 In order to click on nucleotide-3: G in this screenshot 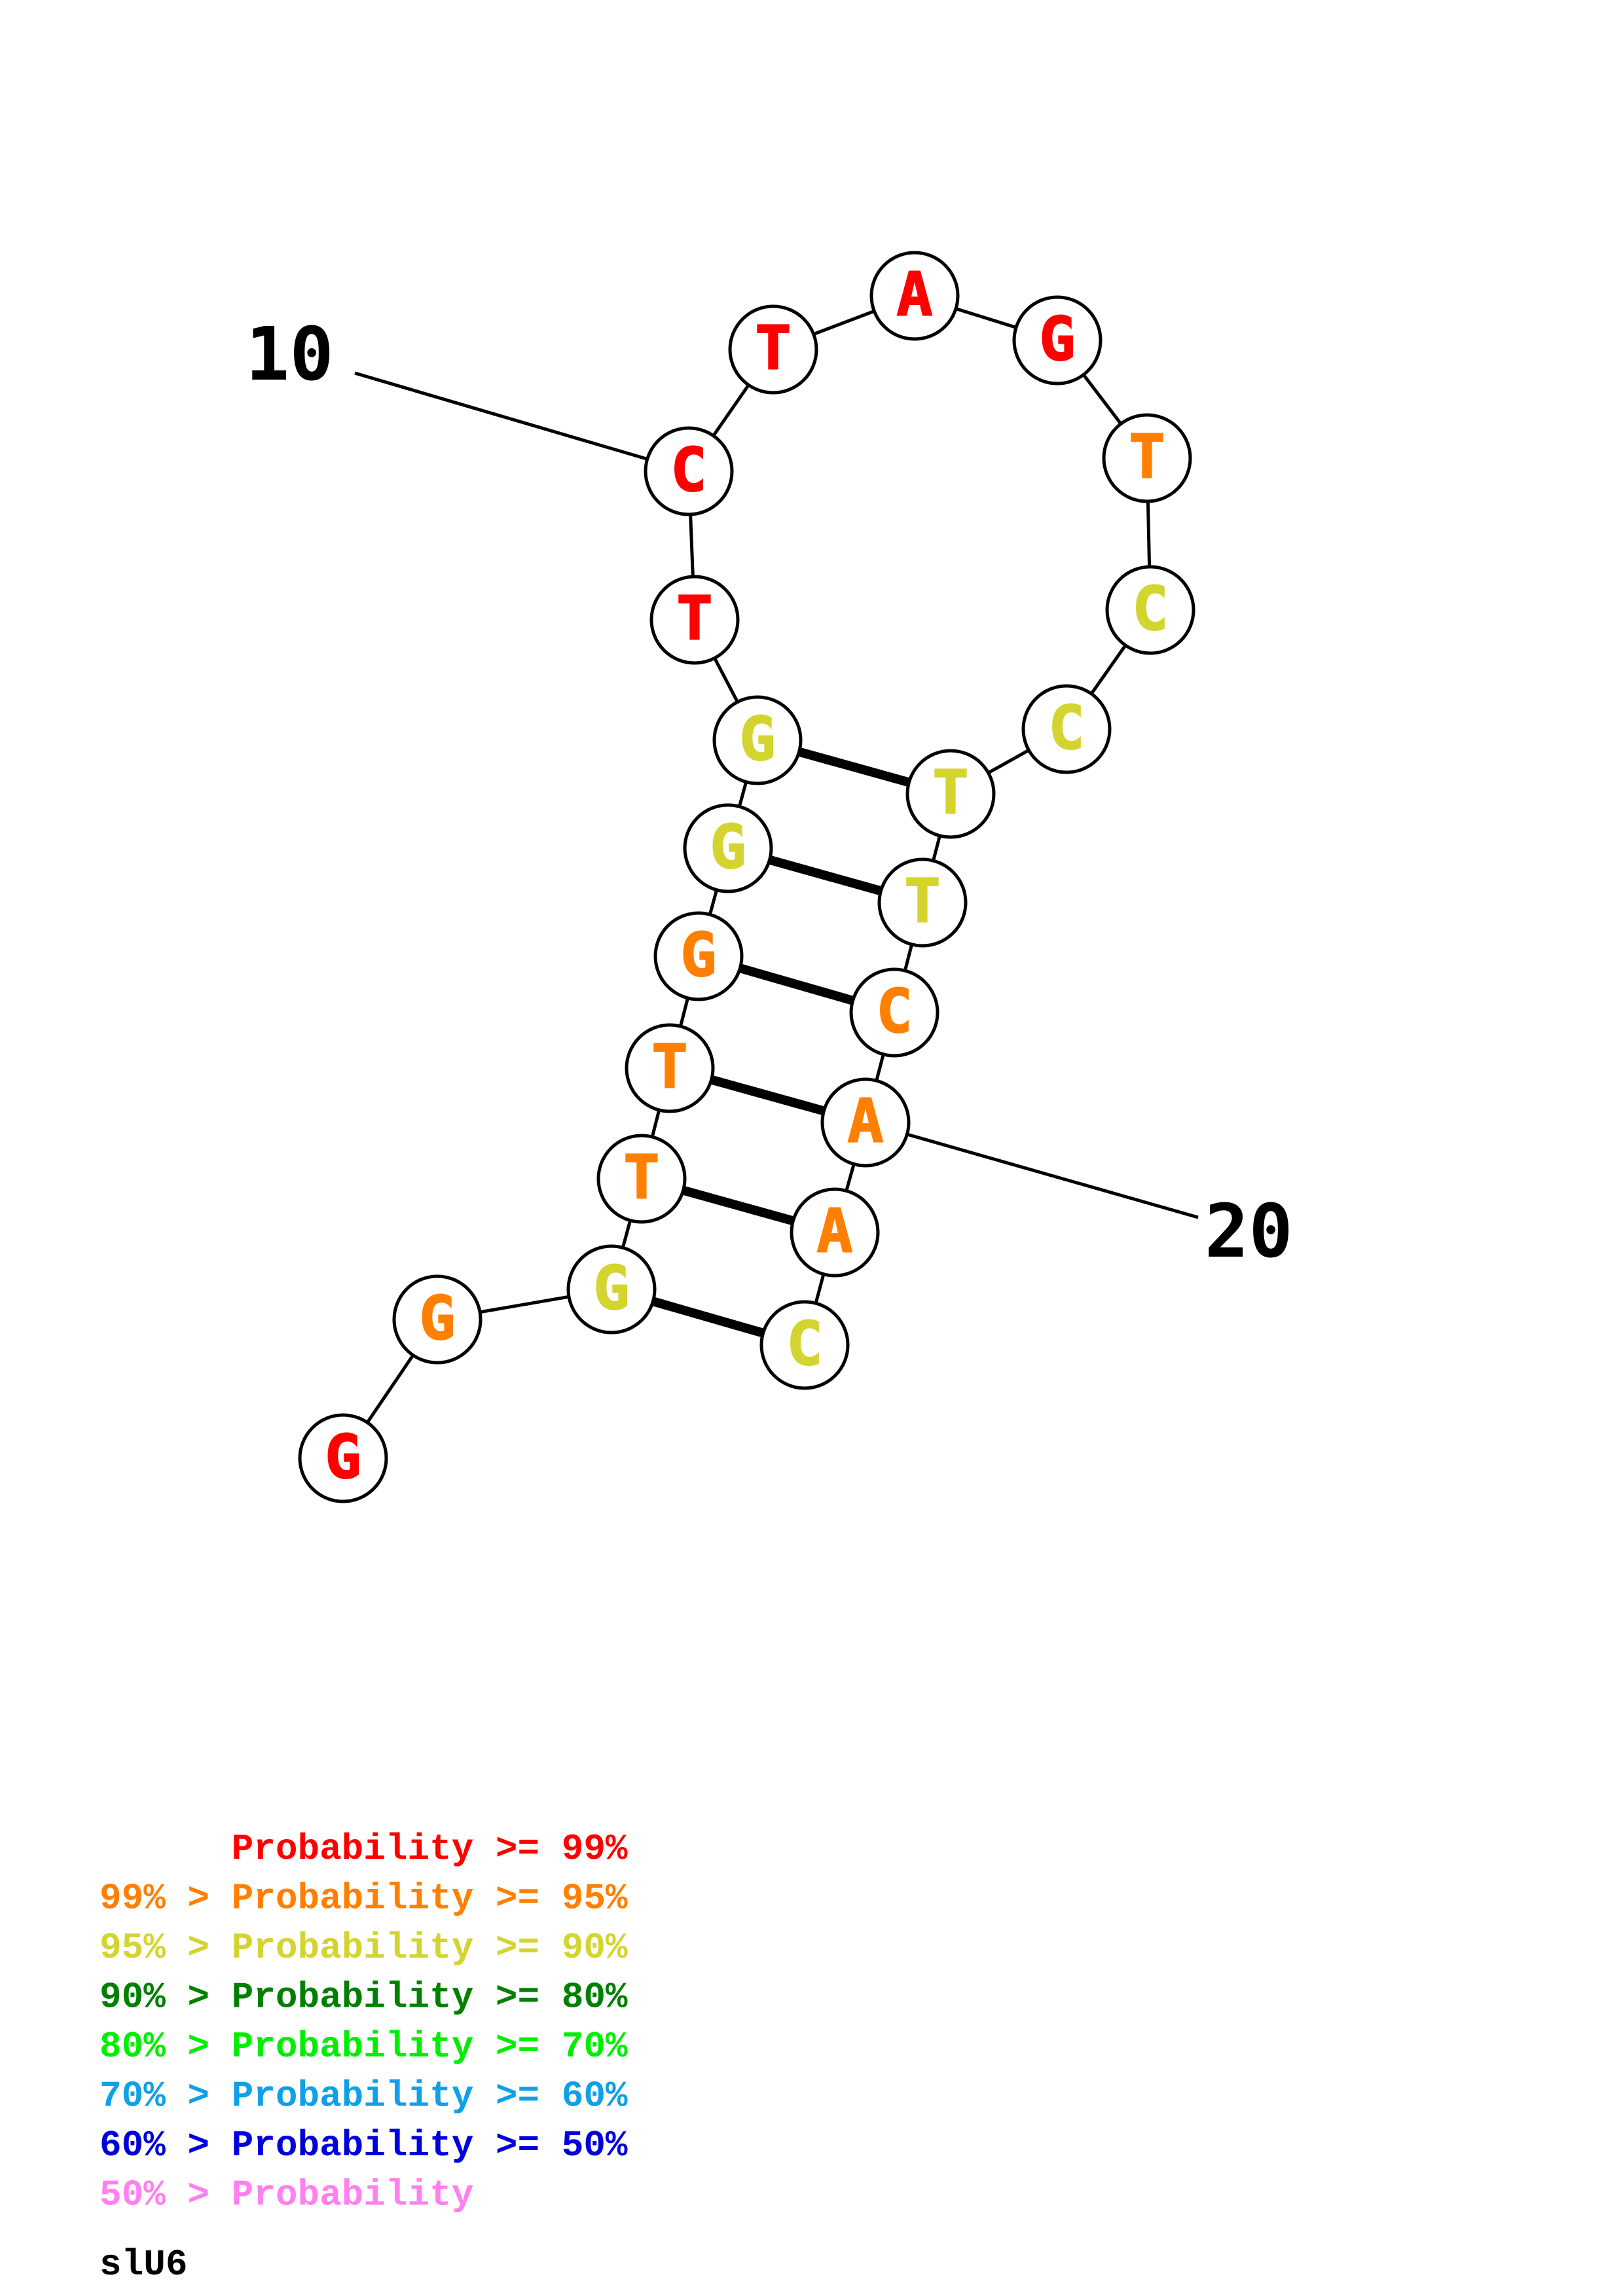, I will do `click(611, 1289)`.